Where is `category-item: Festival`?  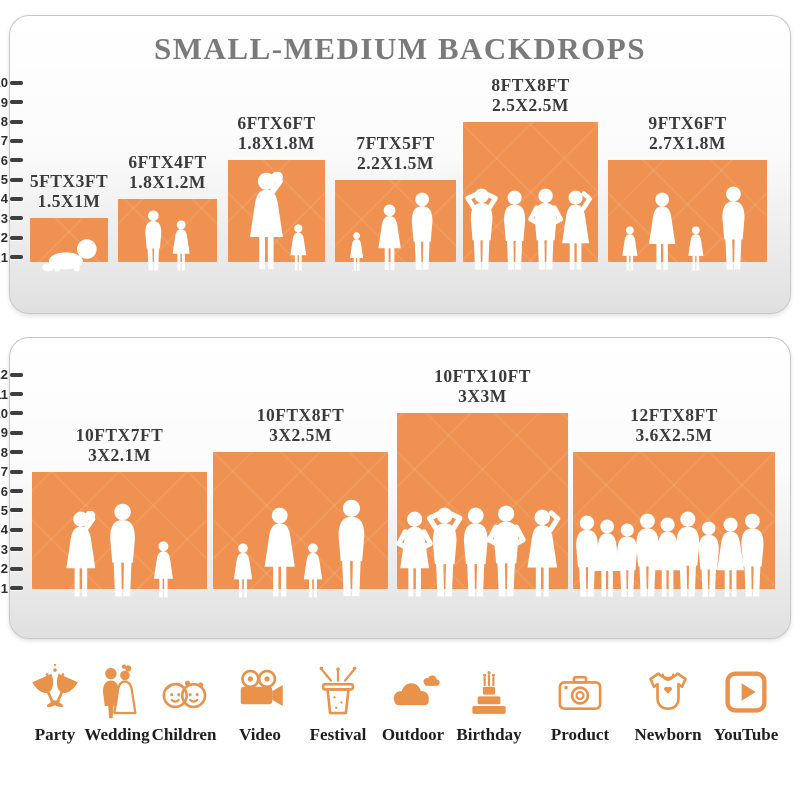 category-item: Festival is located at coordinates (338, 703).